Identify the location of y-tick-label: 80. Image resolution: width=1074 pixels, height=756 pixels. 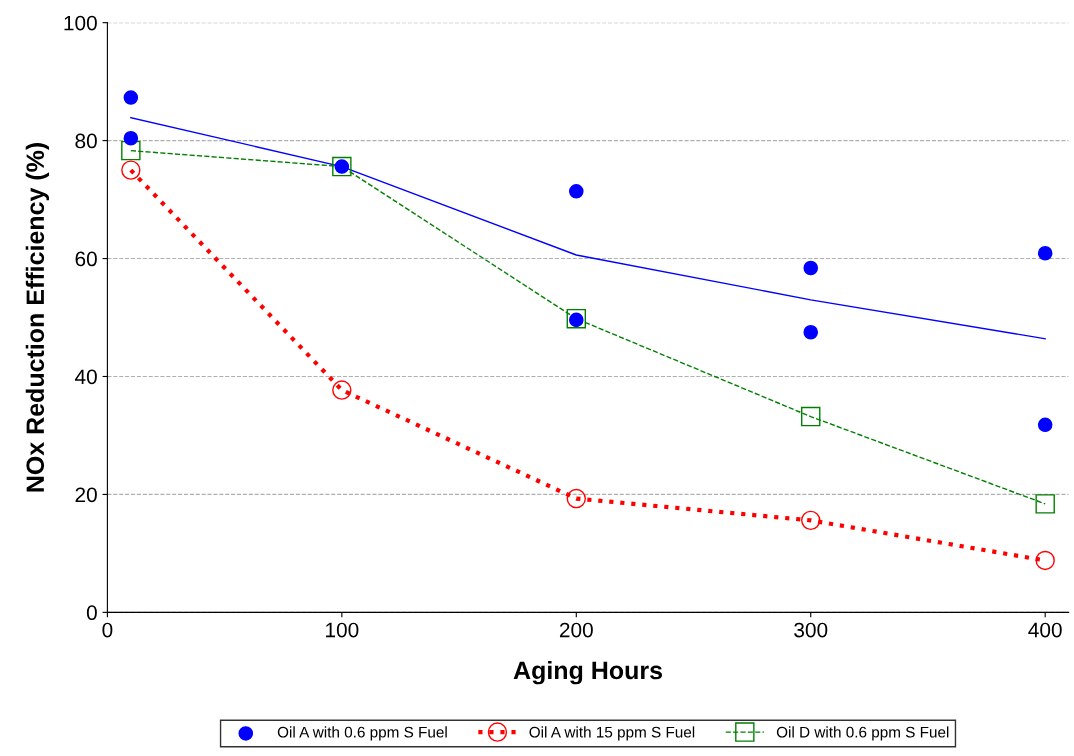
(86, 141).